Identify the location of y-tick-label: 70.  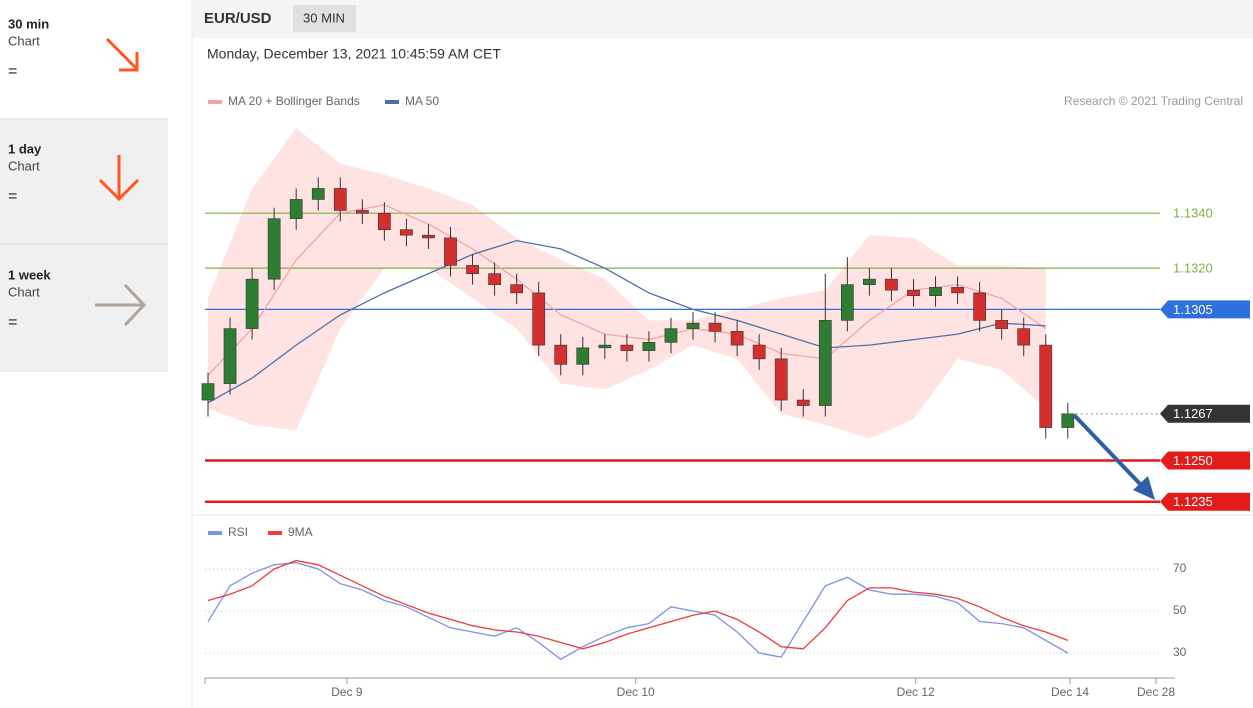
(1180, 568).